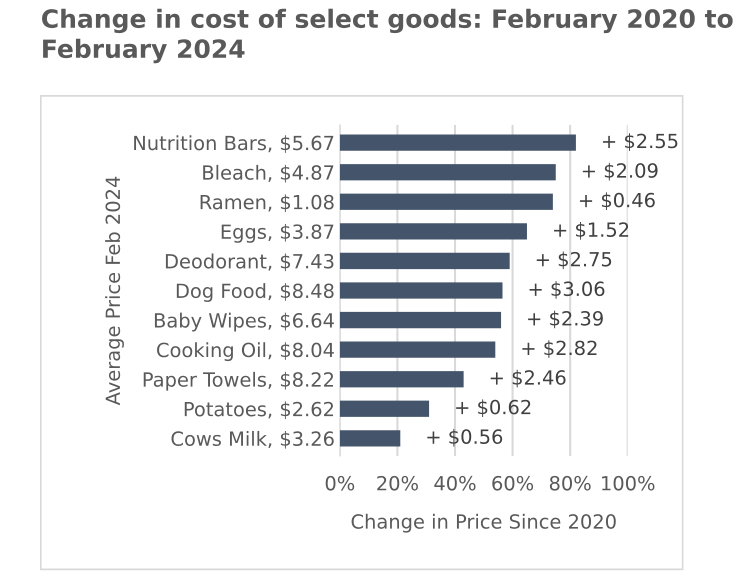 Image resolution: width=742 pixels, height=581 pixels. I want to click on x-axis-title: Change in Price Since 2020, so click(484, 523).